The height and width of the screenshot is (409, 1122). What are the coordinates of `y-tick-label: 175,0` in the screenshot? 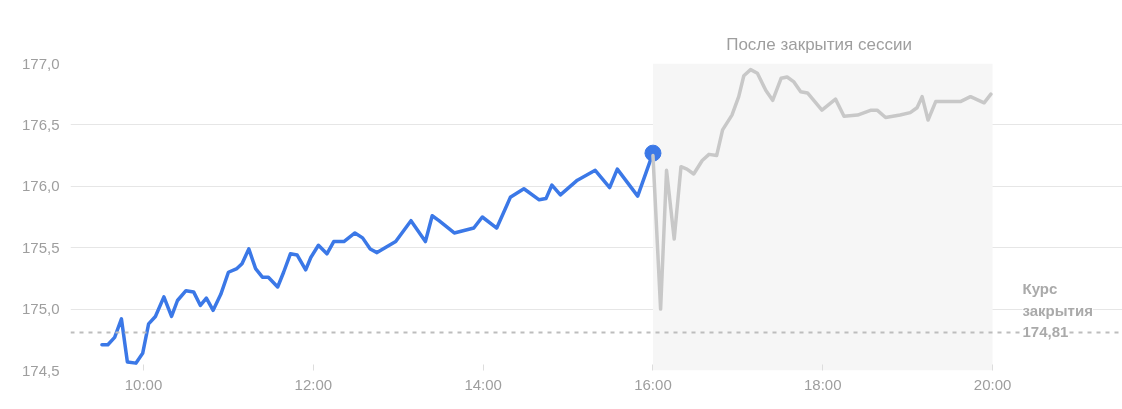 It's located at (40, 309).